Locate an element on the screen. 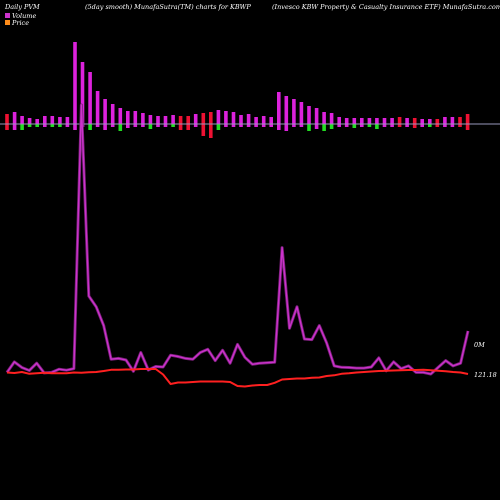  chart-type-label: Daily PVM is located at coordinates (22, 7).